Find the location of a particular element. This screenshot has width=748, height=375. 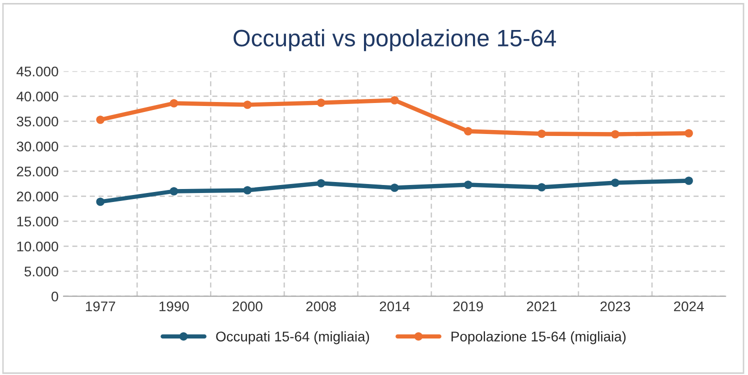

y-tick-label: 40.000 is located at coordinates (37, 97).